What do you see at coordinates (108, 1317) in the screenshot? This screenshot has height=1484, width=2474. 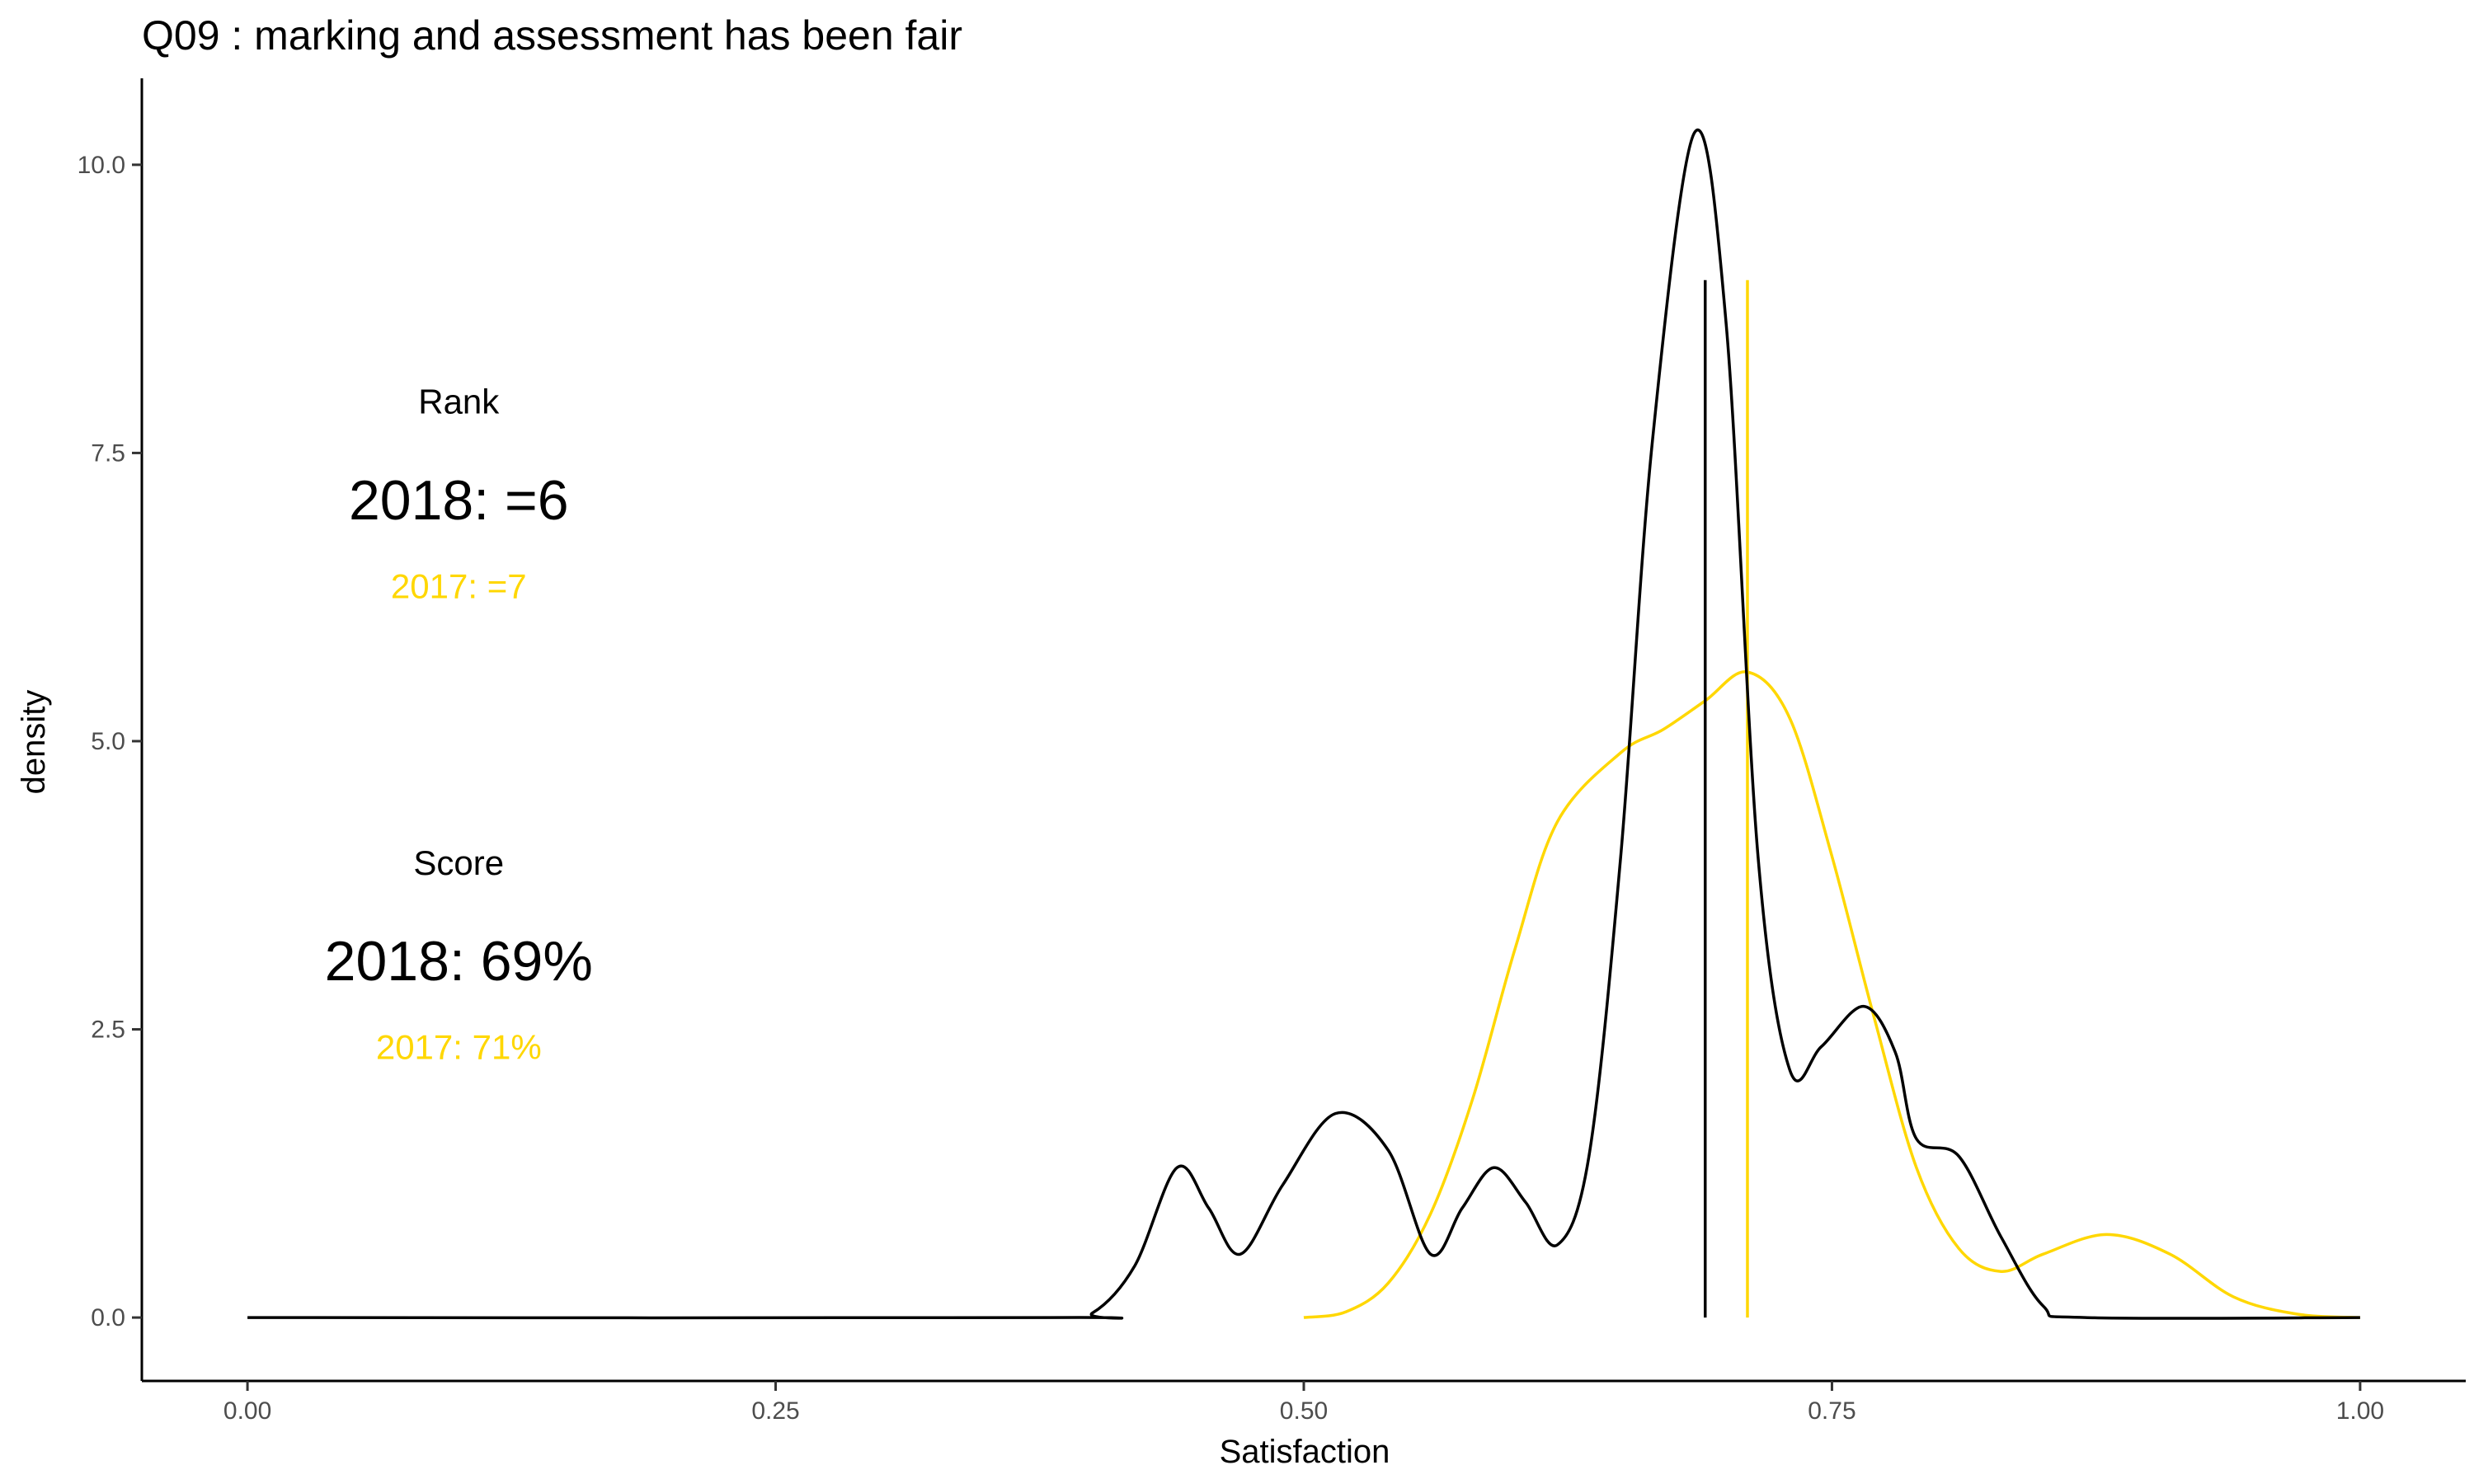 I see `y-tick-label: 0.0` at bounding box center [108, 1317].